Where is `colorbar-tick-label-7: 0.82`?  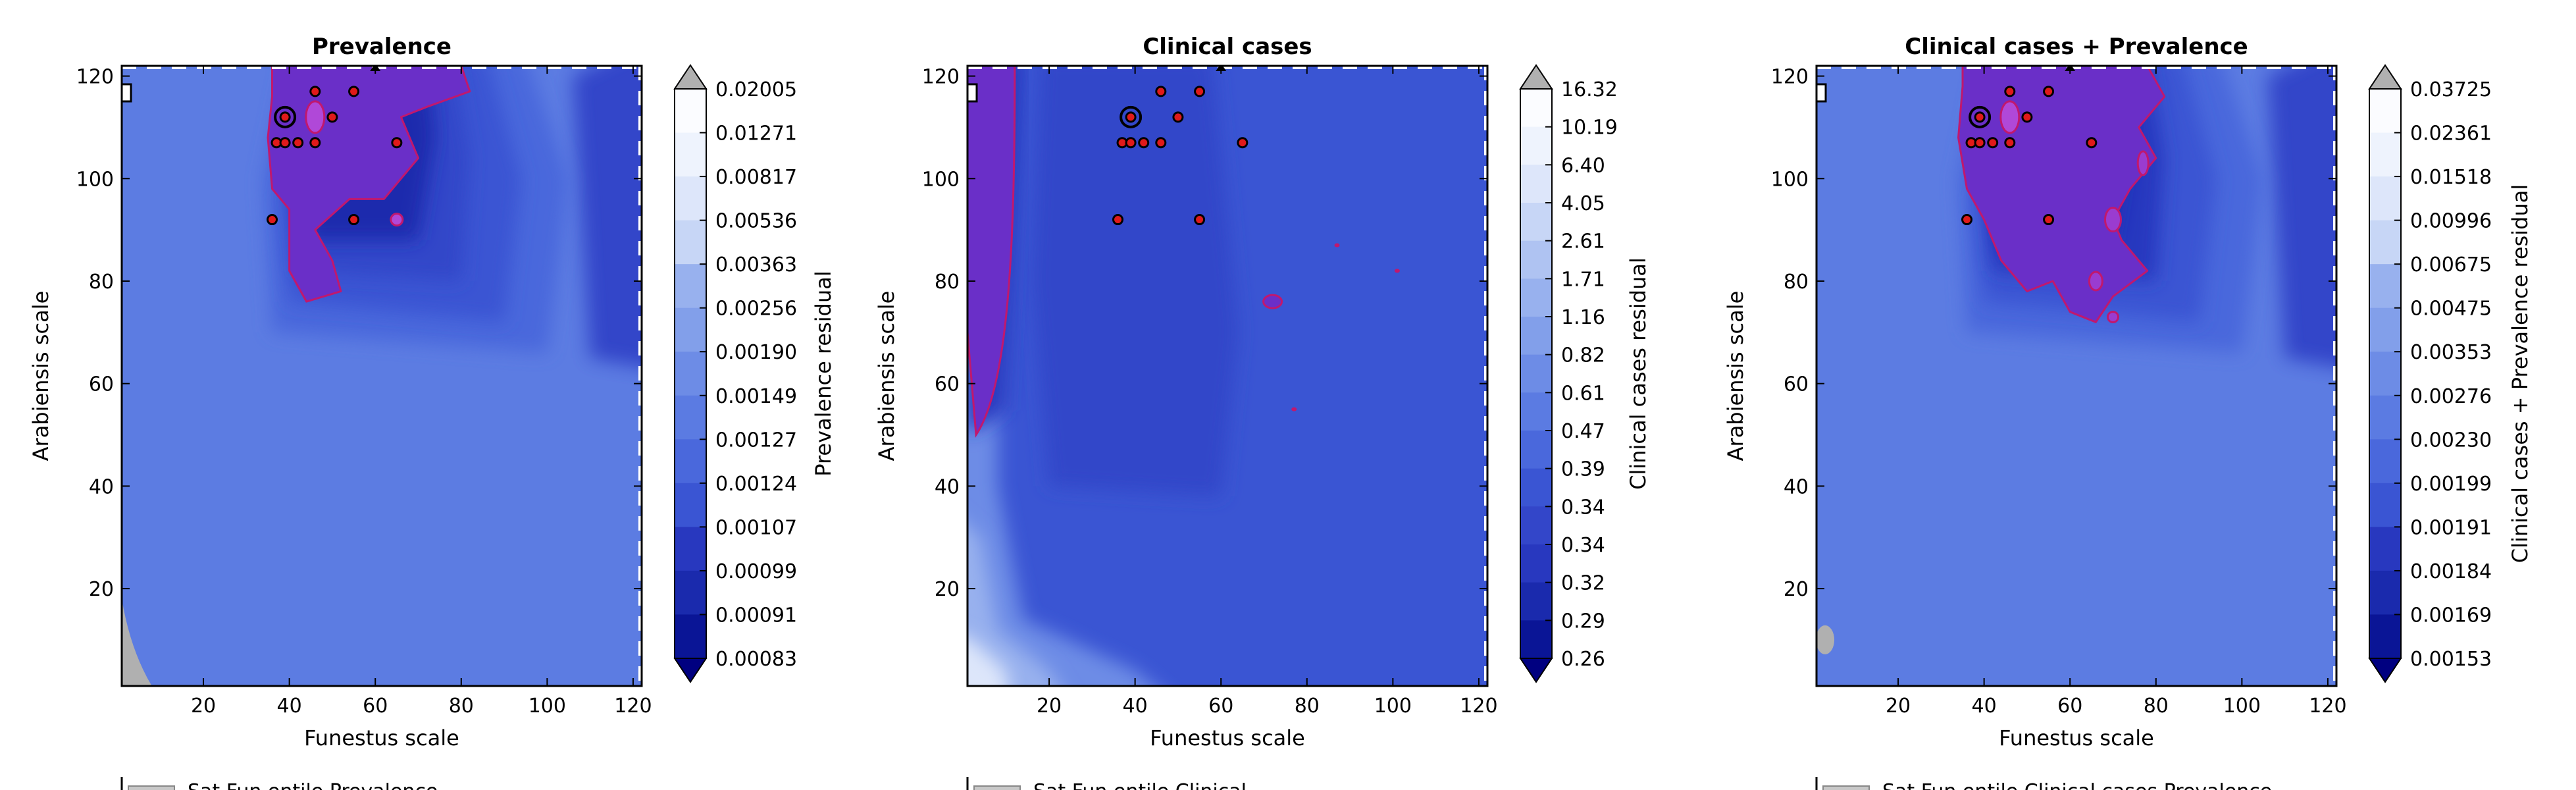 colorbar-tick-label-7: 0.82 is located at coordinates (1583, 355).